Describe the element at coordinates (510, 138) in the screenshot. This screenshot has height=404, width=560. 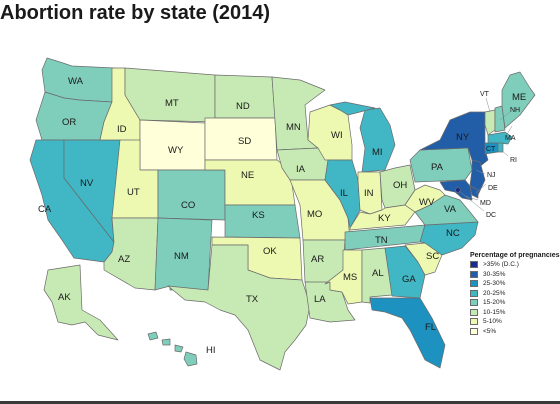
I see `label-MA: MA` at that location.